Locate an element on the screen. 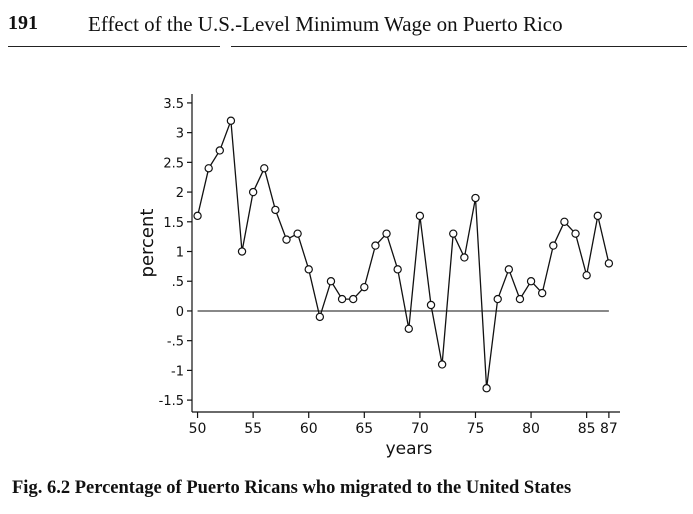 This screenshot has height=514, width=693. x-tick-label: 87 is located at coordinates (609, 429).